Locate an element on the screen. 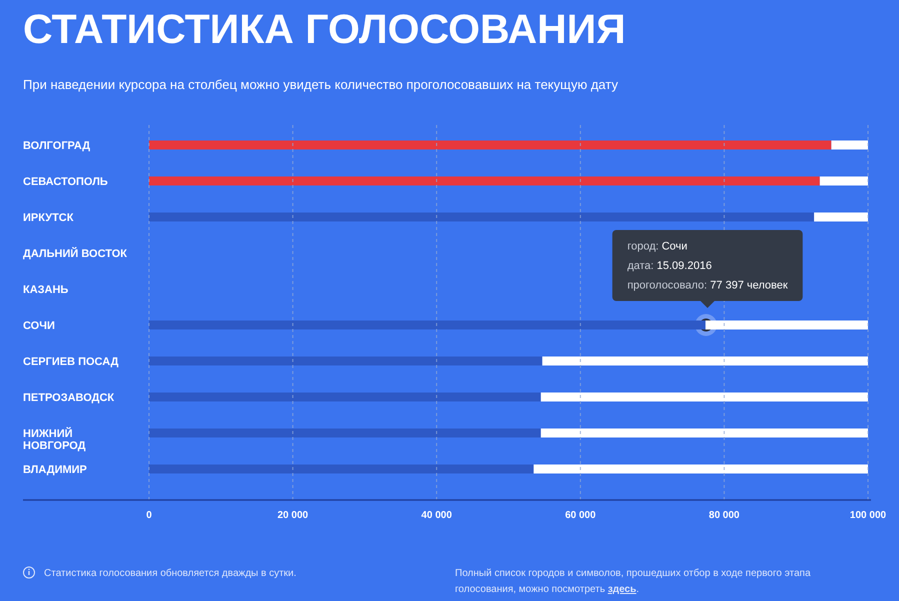 Image resolution: width=899 pixels, height=601 pixels. chart-subtitle: При наведении курсора на столбец можно увидеть количество проголосовавших на текущую дату is located at coordinates (320, 84).